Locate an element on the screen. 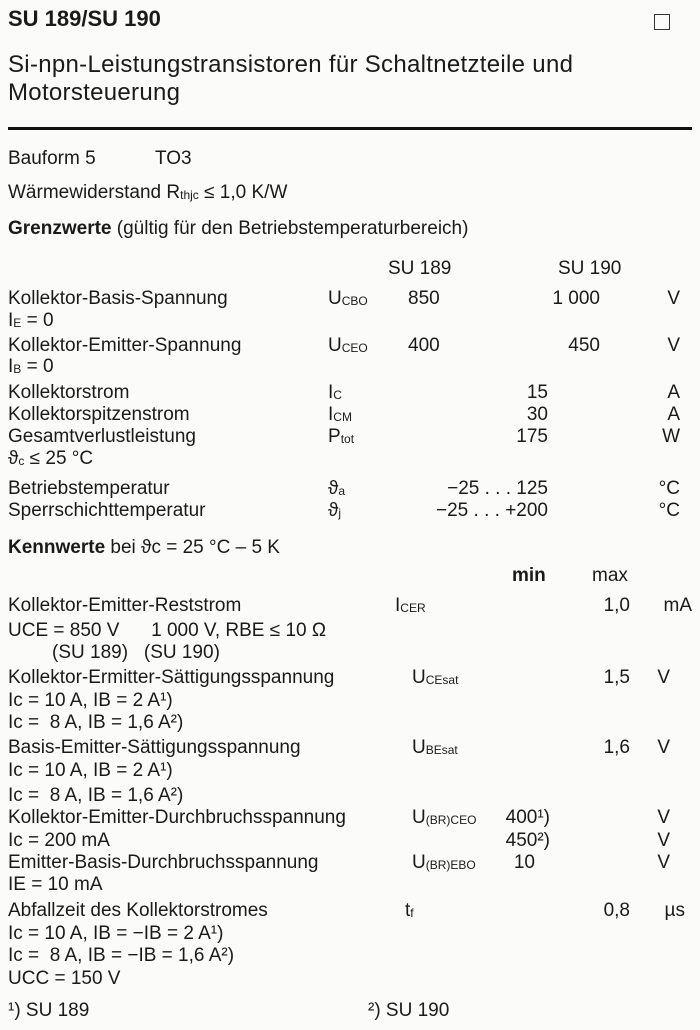 The image size is (700, 1030). limit-symbol: ICM is located at coordinates (340, 416).